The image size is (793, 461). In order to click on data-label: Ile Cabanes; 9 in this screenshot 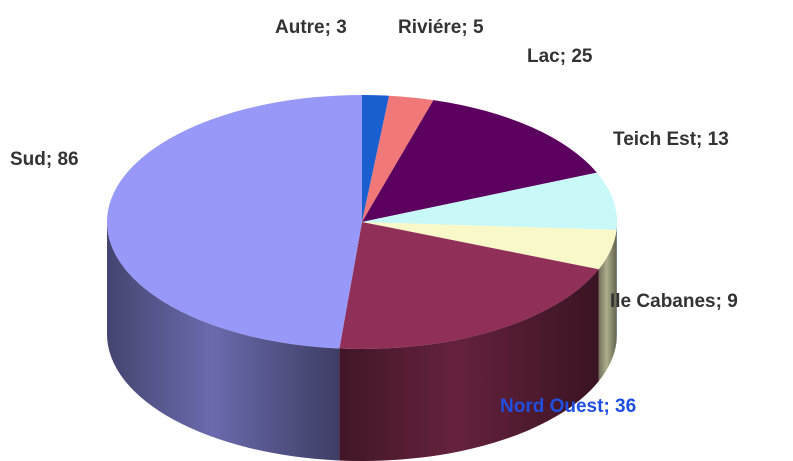, I will do `click(674, 301)`.